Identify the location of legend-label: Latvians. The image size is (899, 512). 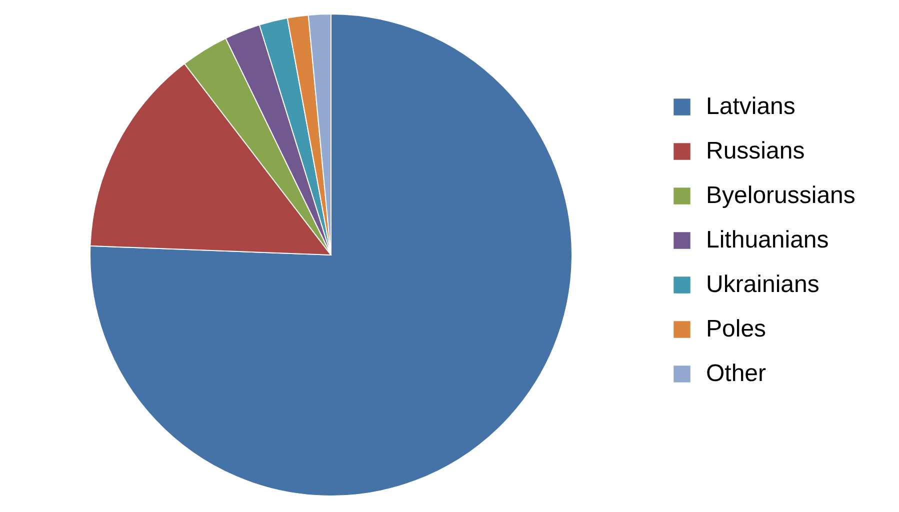
(751, 106).